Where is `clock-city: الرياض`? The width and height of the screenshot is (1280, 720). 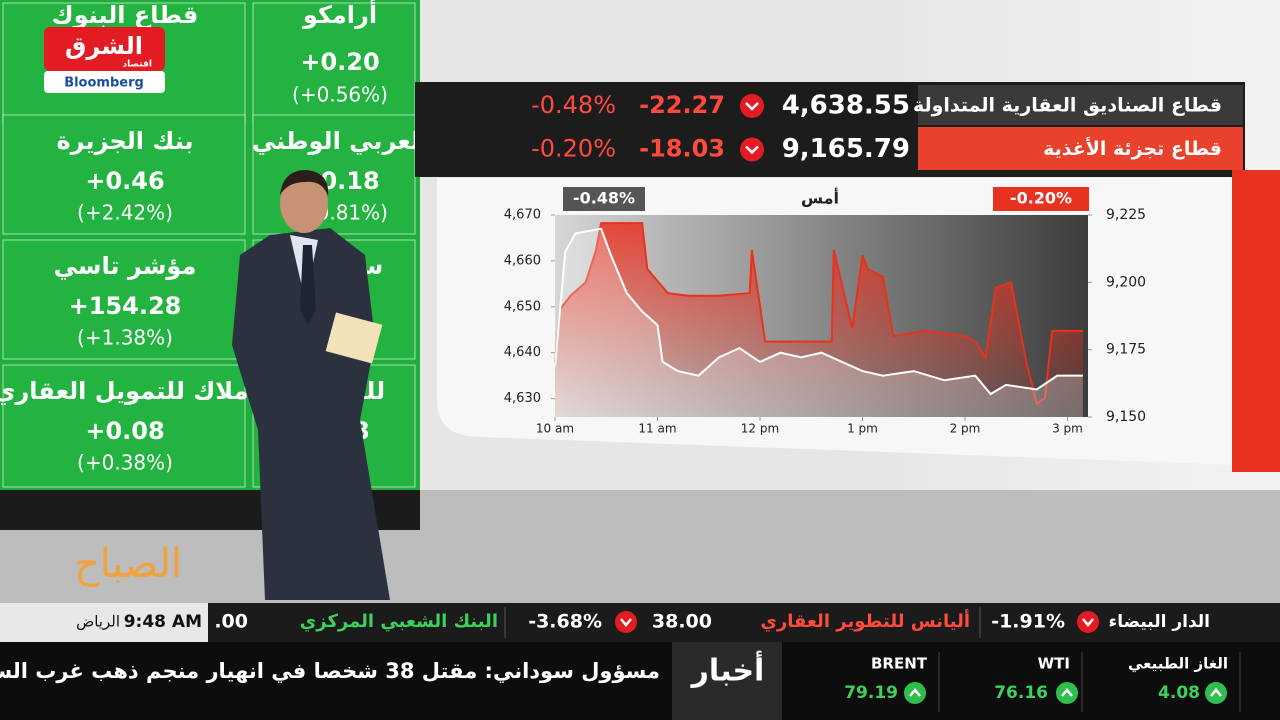 clock-city: الرياض is located at coordinates (98, 622).